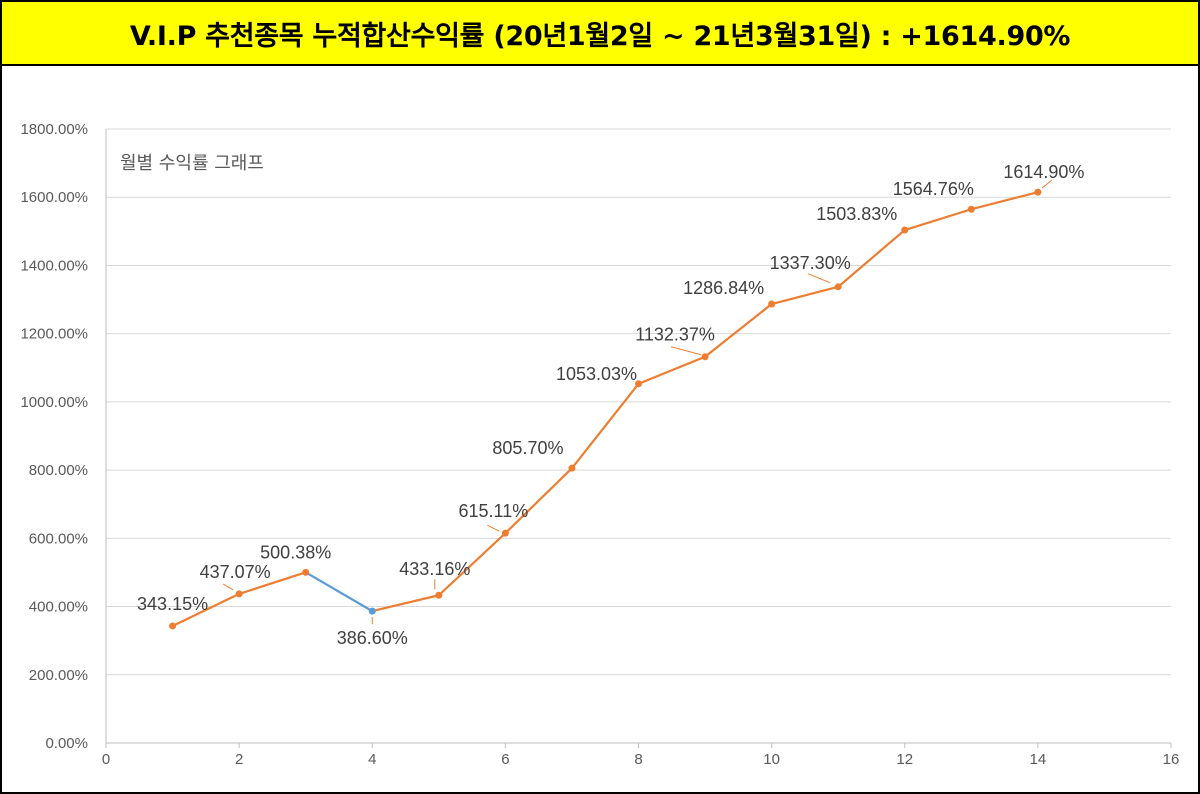 This screenshot has height=794, width=1200. I want to click on data-label: 386.60%, so click(372, 638).